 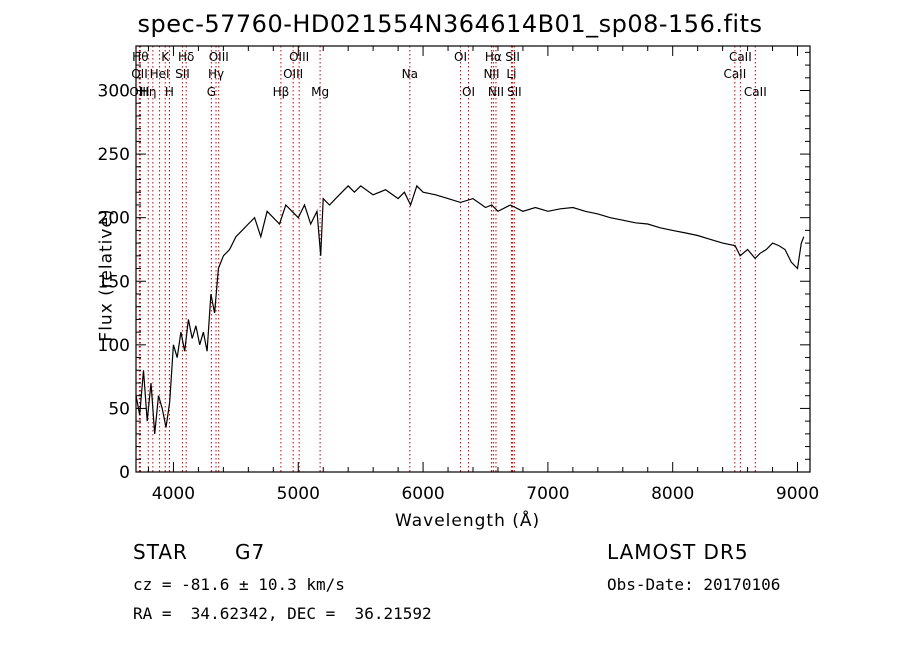 I want to click on obs-date: Obs-Date: 20170106, so click(x=694, y=584).